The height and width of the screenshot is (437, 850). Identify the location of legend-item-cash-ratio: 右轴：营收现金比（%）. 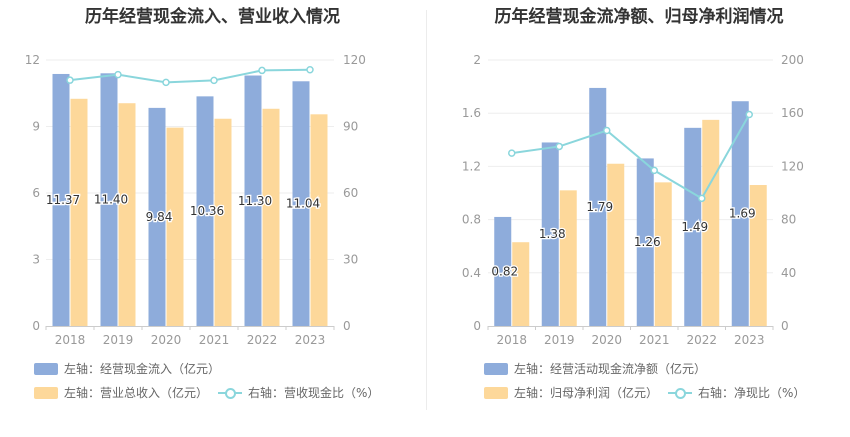
(298, 392).